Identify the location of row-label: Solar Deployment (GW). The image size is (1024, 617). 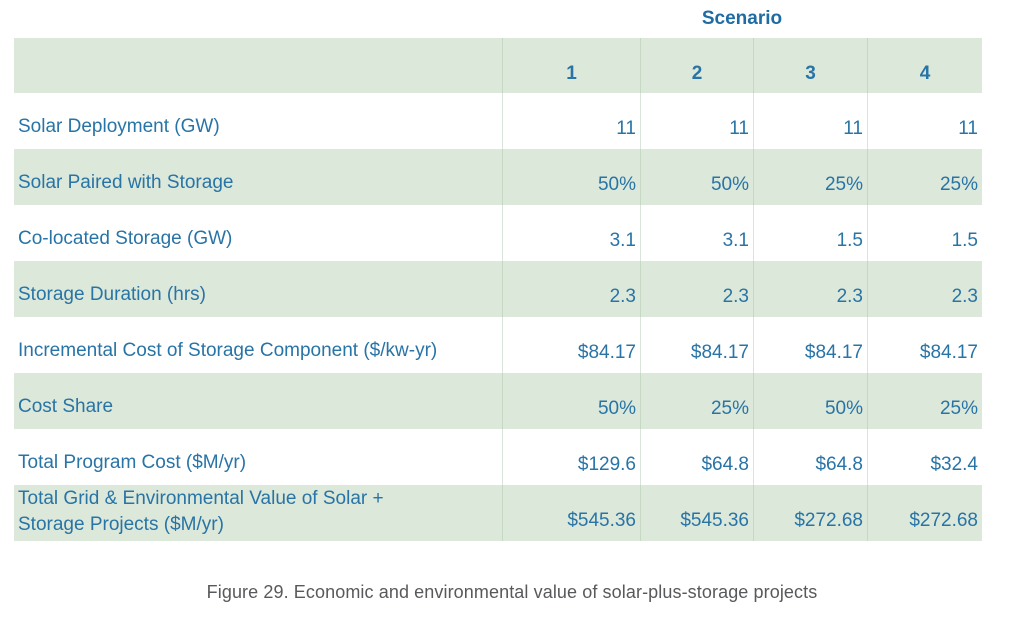
(119, 127).